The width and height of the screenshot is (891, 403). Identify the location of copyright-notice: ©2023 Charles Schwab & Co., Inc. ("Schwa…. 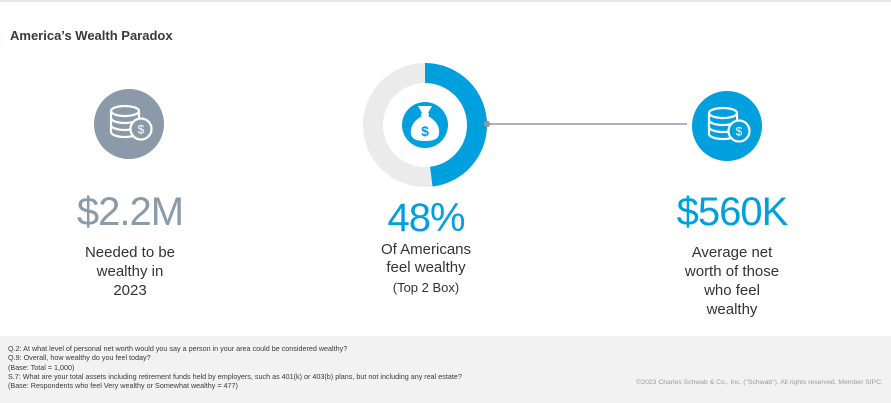
(759, 382).